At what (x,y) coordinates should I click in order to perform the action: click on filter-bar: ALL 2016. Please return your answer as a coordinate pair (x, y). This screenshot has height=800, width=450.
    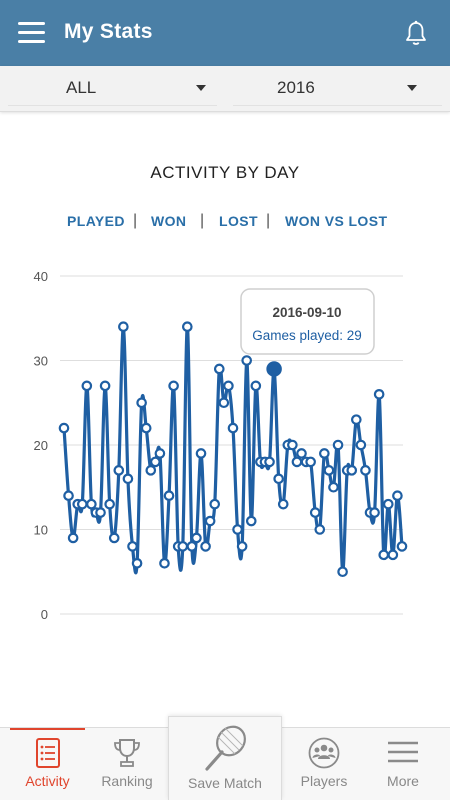
    Looking at the image, I should click on (225, 89).